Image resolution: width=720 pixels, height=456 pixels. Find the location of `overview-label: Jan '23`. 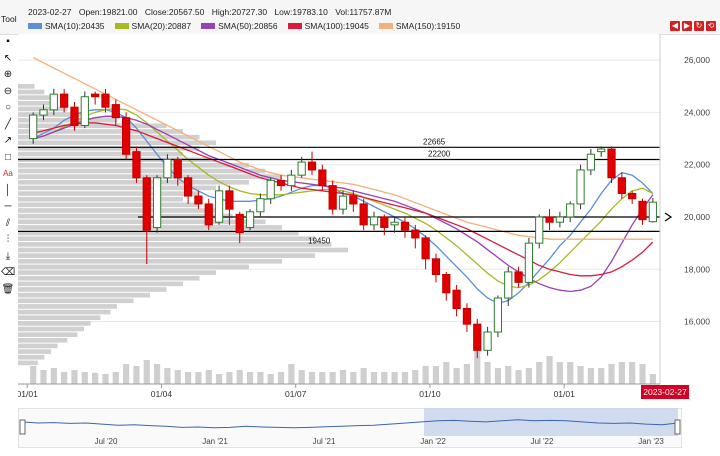

overview-label: Jan '23 is located at coordinates (651, 441).